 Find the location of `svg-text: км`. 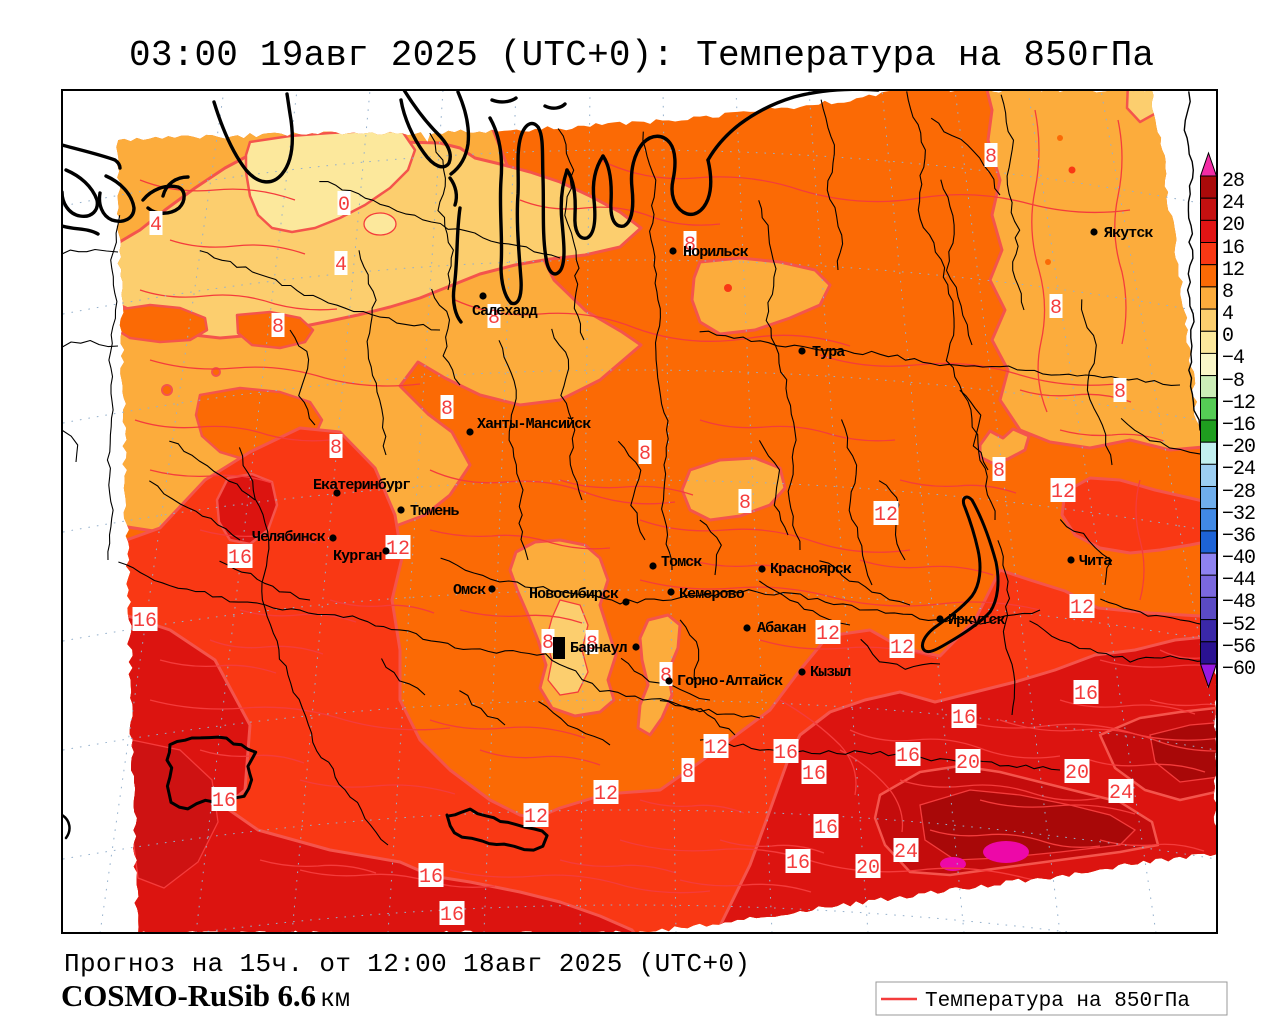

svg-text: км is located at coordinates (335, 999).